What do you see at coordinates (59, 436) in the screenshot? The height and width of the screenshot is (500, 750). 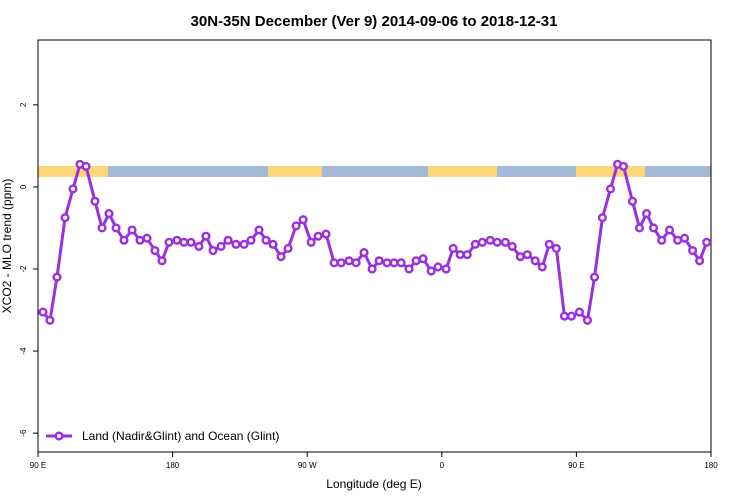 I see `legend-marker` at bounding box center [59, 436].